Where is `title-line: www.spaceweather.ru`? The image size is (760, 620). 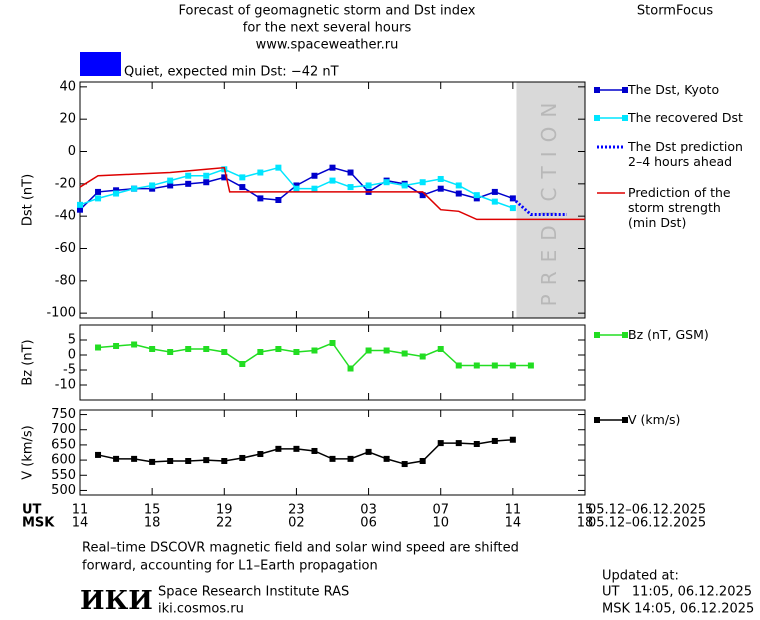
title-line: www.spaceweather.ru is located at coordinates (327, 45).